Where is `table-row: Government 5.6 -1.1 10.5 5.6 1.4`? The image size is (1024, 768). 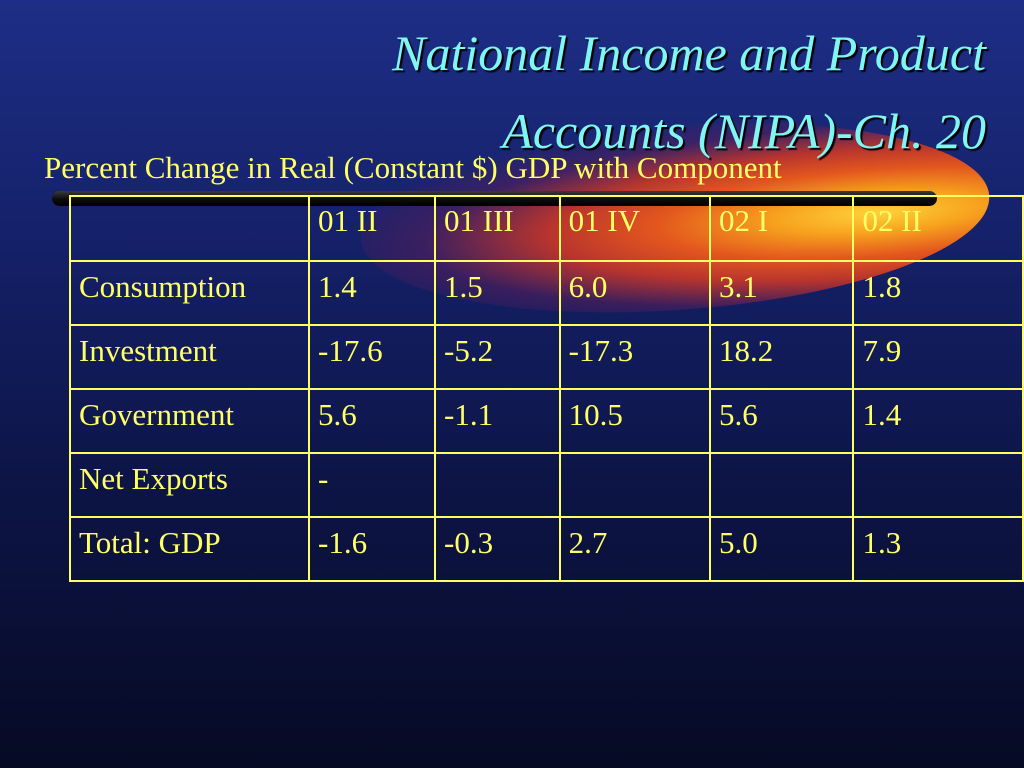
table-row: Government 5.6 -1.1 10.5 5.6 1.4 is located at coordinates (546, 421).